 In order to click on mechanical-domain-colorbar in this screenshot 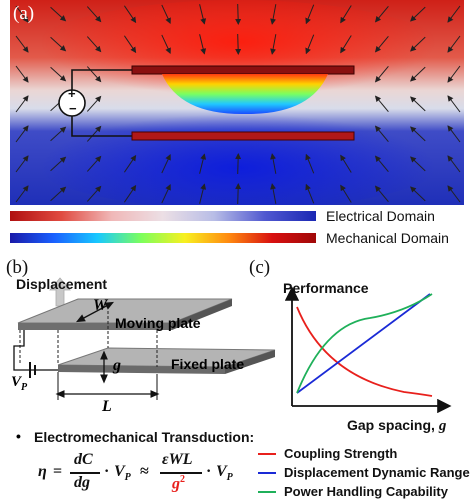, I will do `click(163, 238)`.